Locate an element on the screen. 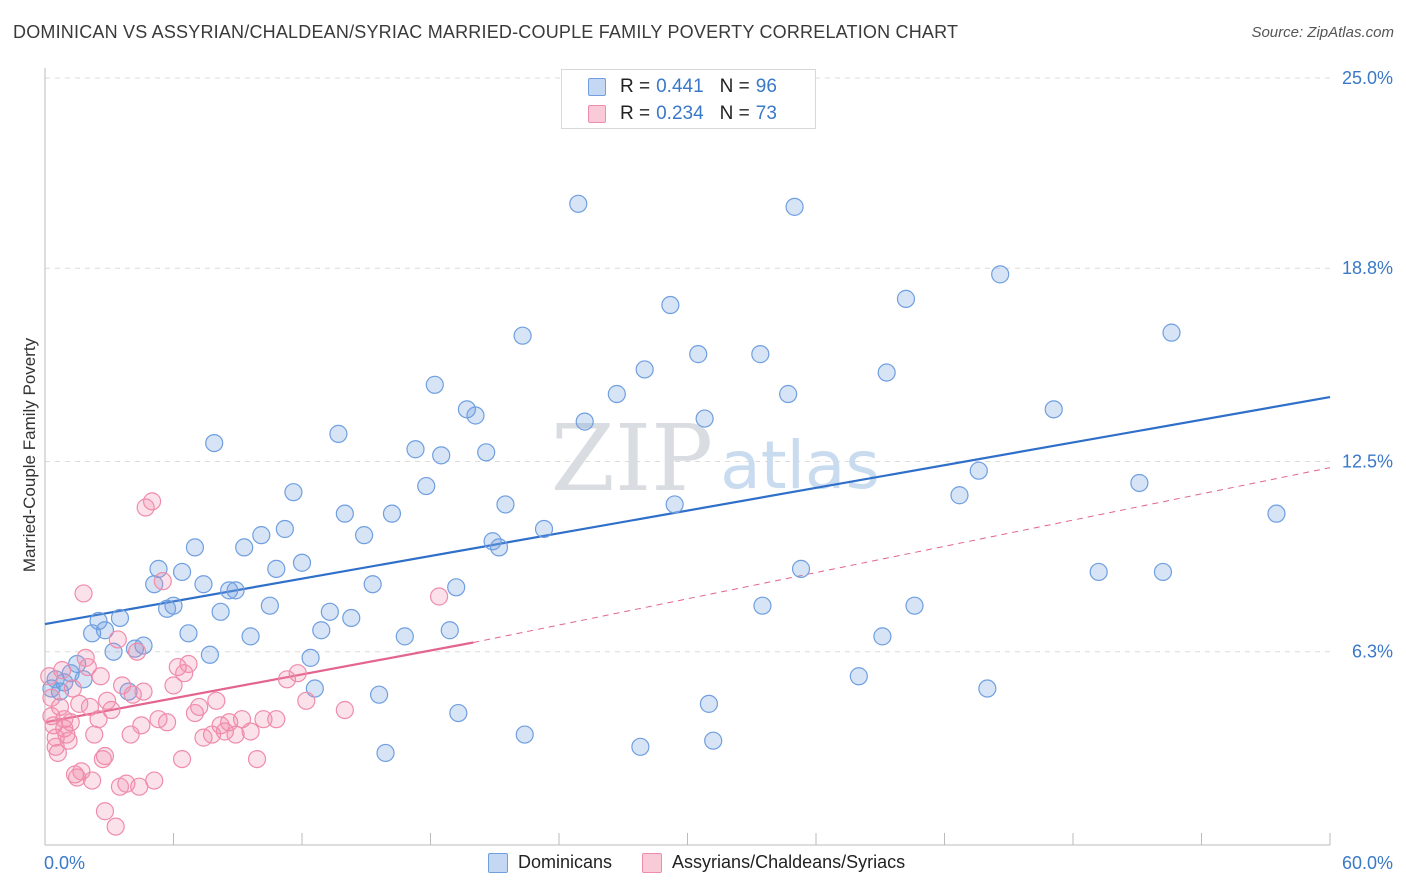  watermark-atlas: atlas is located at coordinates (800, 465).